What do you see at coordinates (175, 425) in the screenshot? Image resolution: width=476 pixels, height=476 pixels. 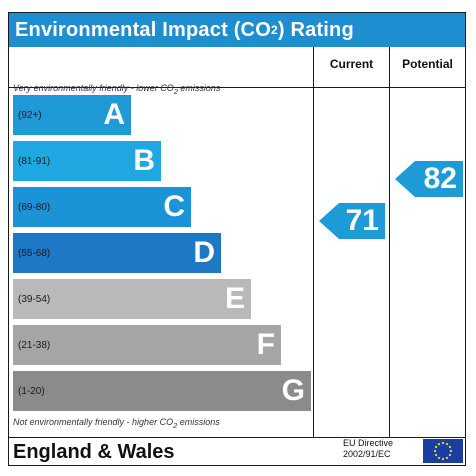 I see `bottom-note-subscript: 2` at bounding box center [175, 425].